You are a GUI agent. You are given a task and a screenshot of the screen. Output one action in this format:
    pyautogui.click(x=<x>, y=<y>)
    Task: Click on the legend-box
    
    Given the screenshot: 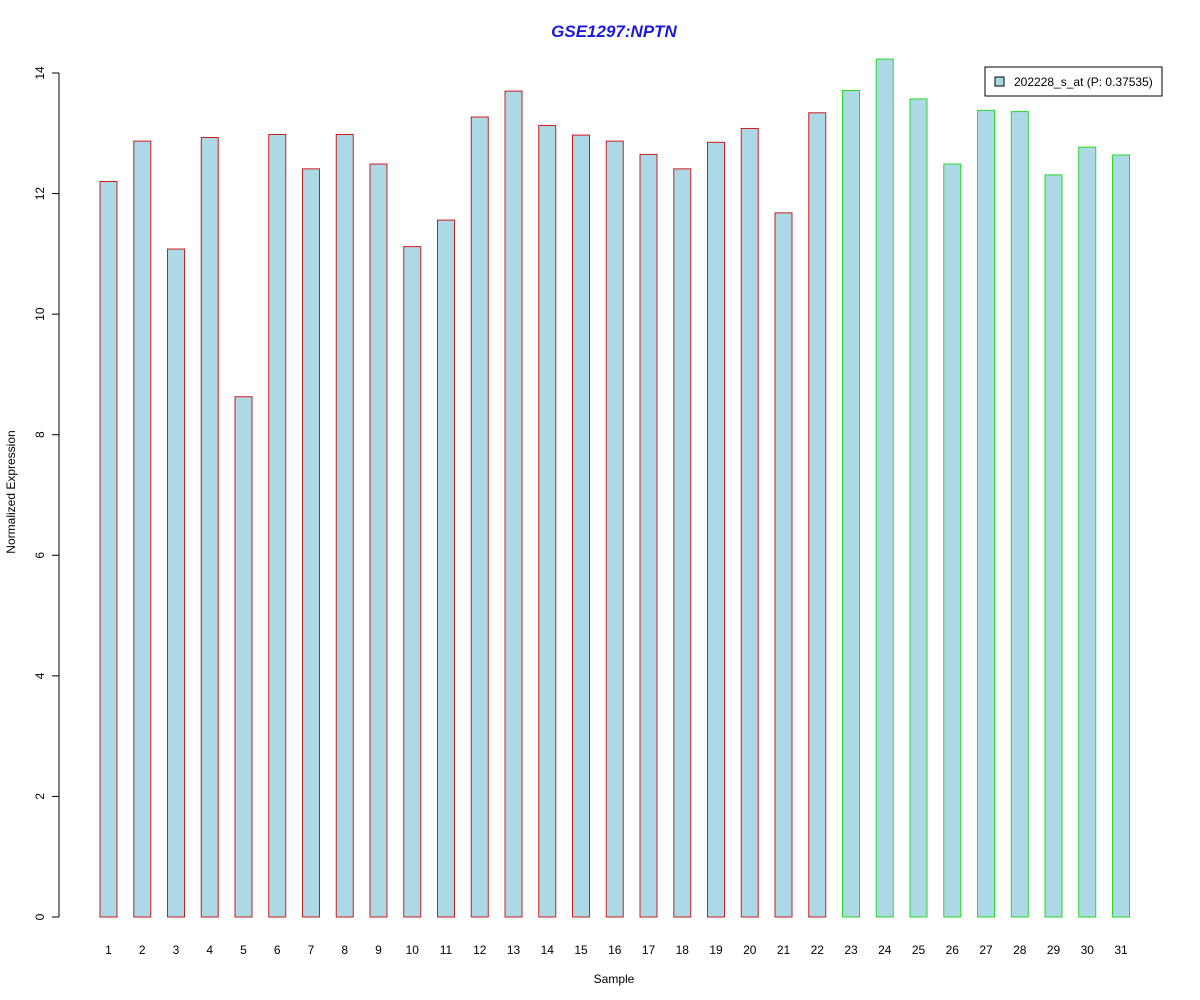 What is the action you would take?
    pyautogui.click(x=1073, y=81)
    